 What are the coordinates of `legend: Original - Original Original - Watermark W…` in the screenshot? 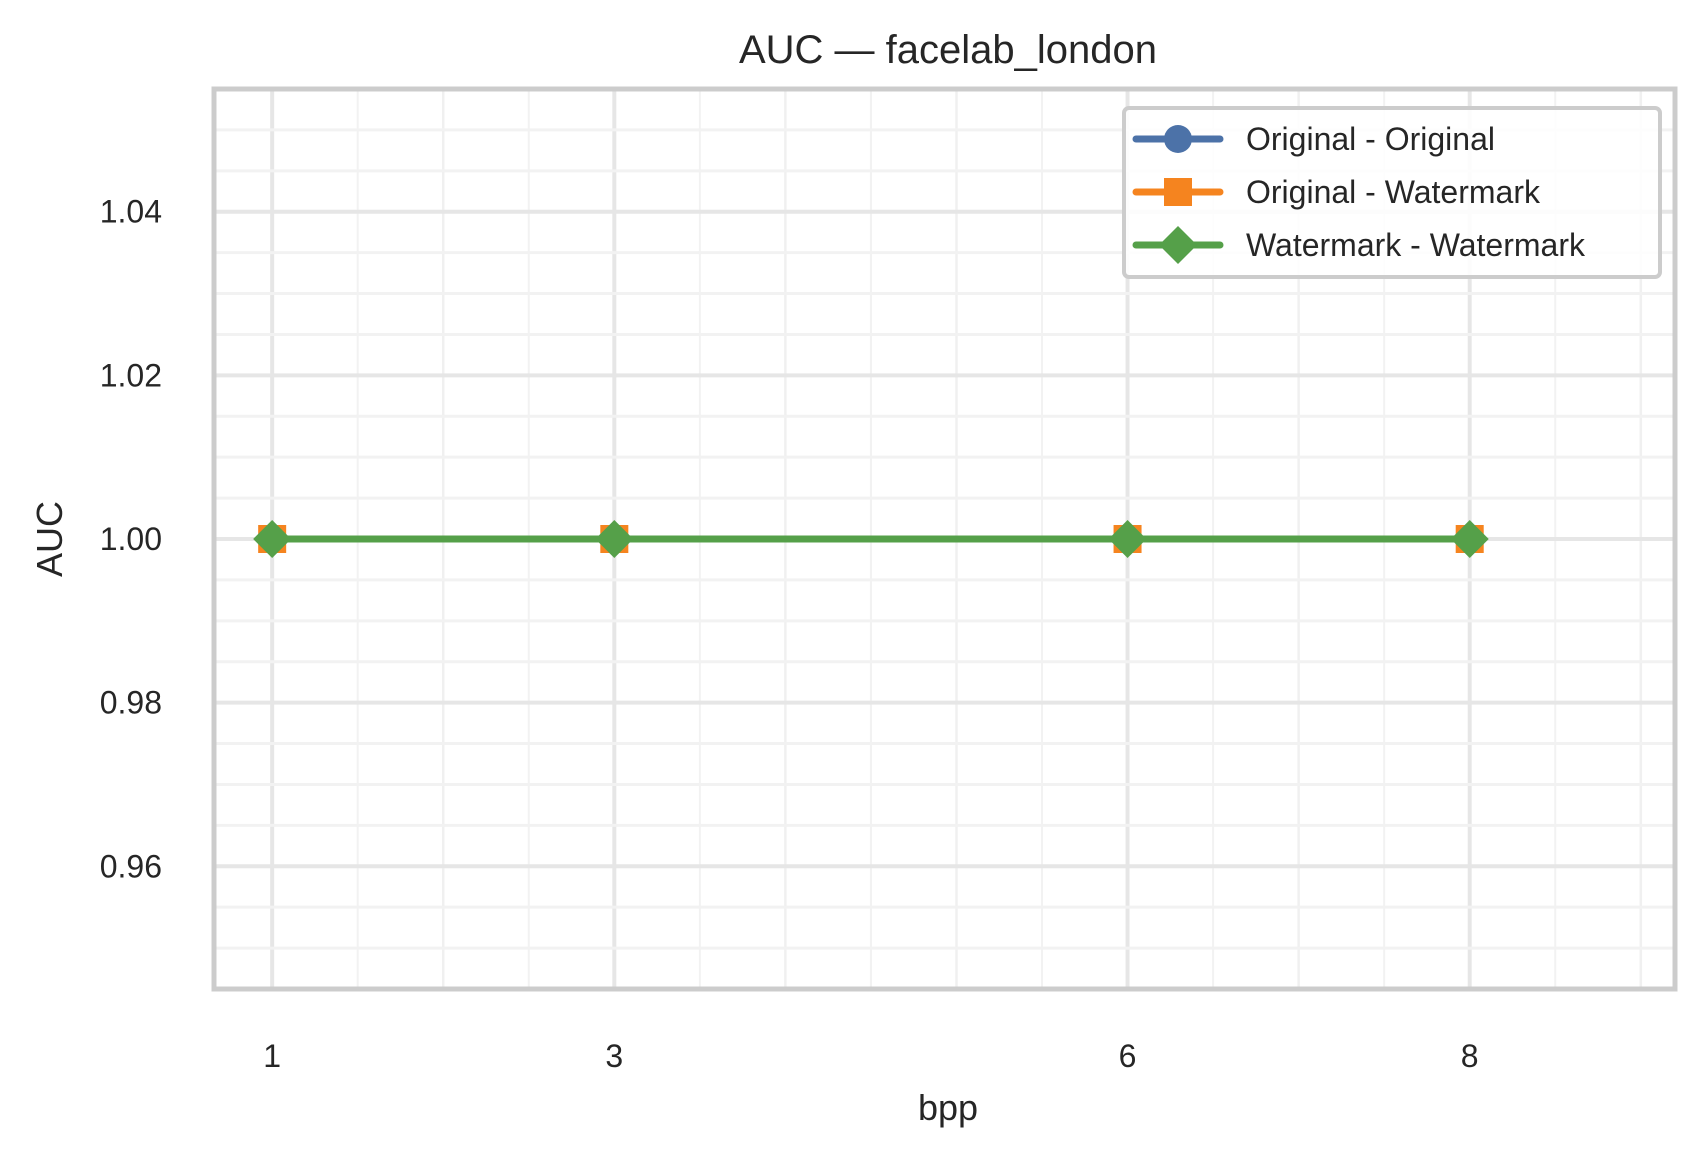 It's located at (1392, 192).